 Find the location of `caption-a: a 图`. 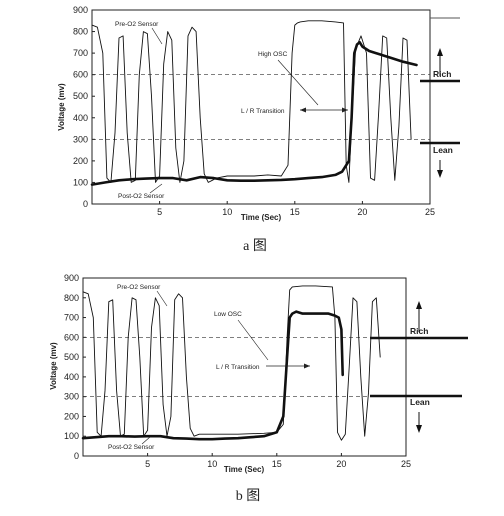

caption-a: a 图 is located at coordinates (255, 246).